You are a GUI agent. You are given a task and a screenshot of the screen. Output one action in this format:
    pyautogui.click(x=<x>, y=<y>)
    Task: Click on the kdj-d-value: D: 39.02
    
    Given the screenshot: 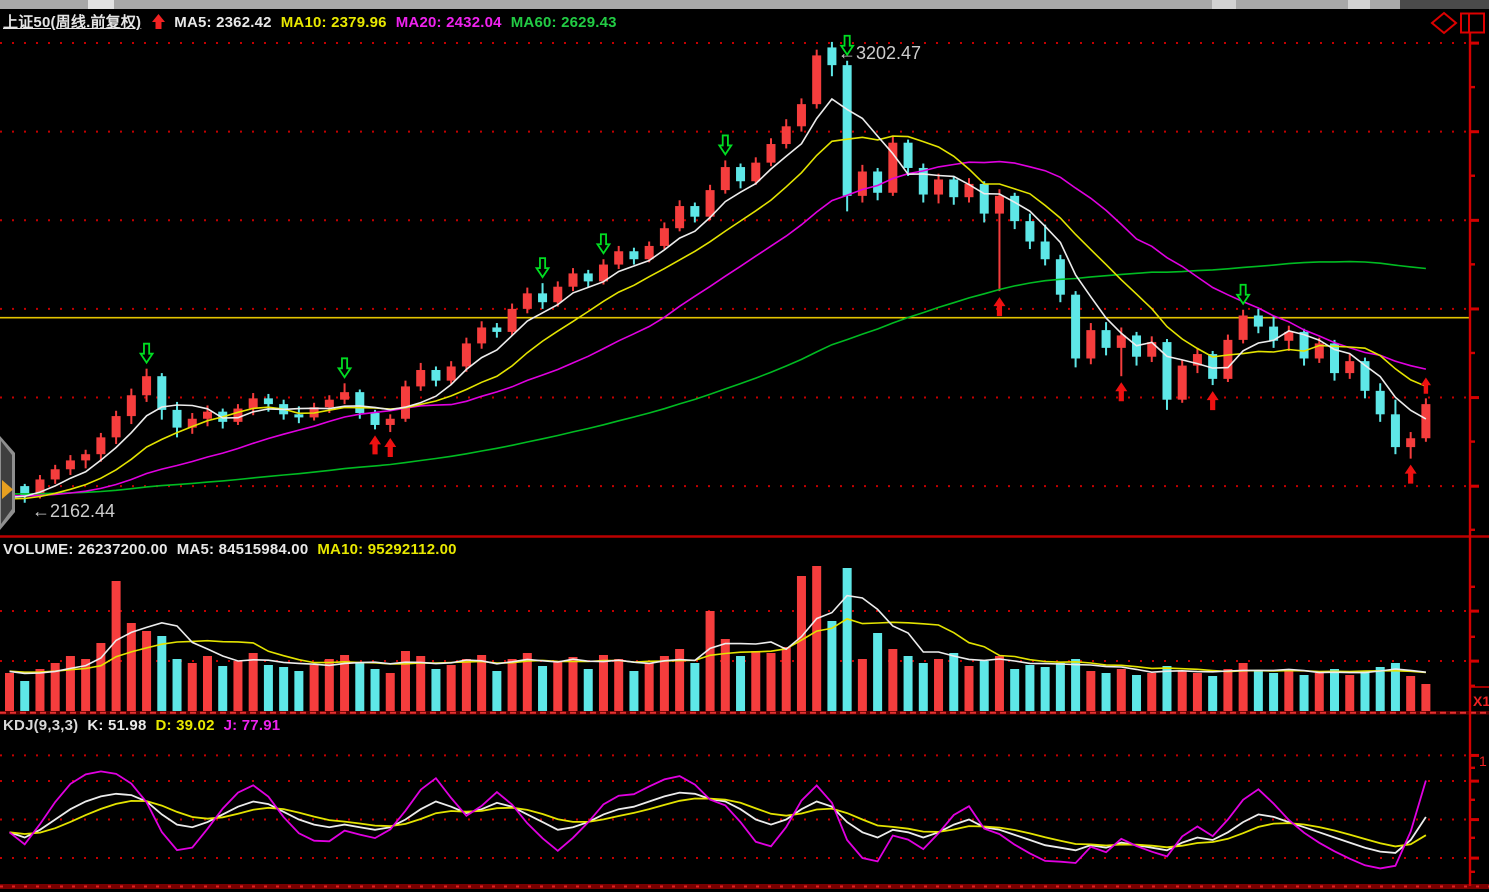 What is the action you would take?
    pyautogui.click(x=185, y=725)
    